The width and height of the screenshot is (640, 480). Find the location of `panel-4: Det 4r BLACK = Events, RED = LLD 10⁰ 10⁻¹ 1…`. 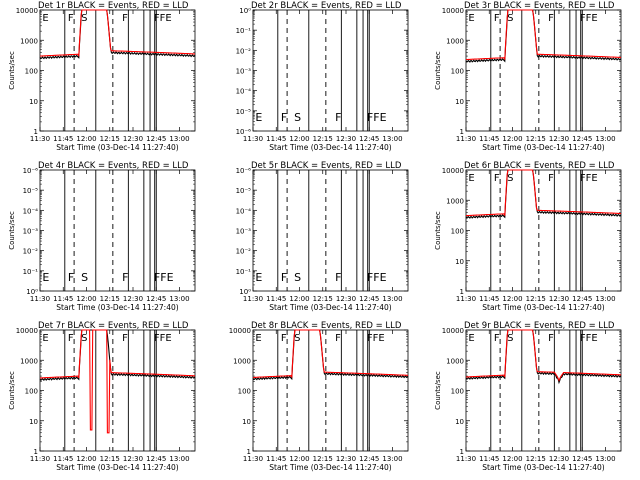

panel-4: Det 4r BLACK = Events, RED = LLD 10⁰ 10⁻¹ 1… is located at coordinates (102, 236).